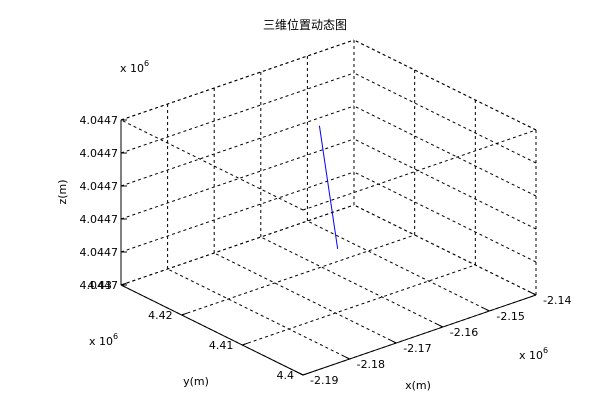 Image resolution: width=613 pixels, height=401 pixels. What do you see at coordinates (418, 385) in the screenshot?
I see `x-axis-label: x(m)` at bounding box center [418, 385].